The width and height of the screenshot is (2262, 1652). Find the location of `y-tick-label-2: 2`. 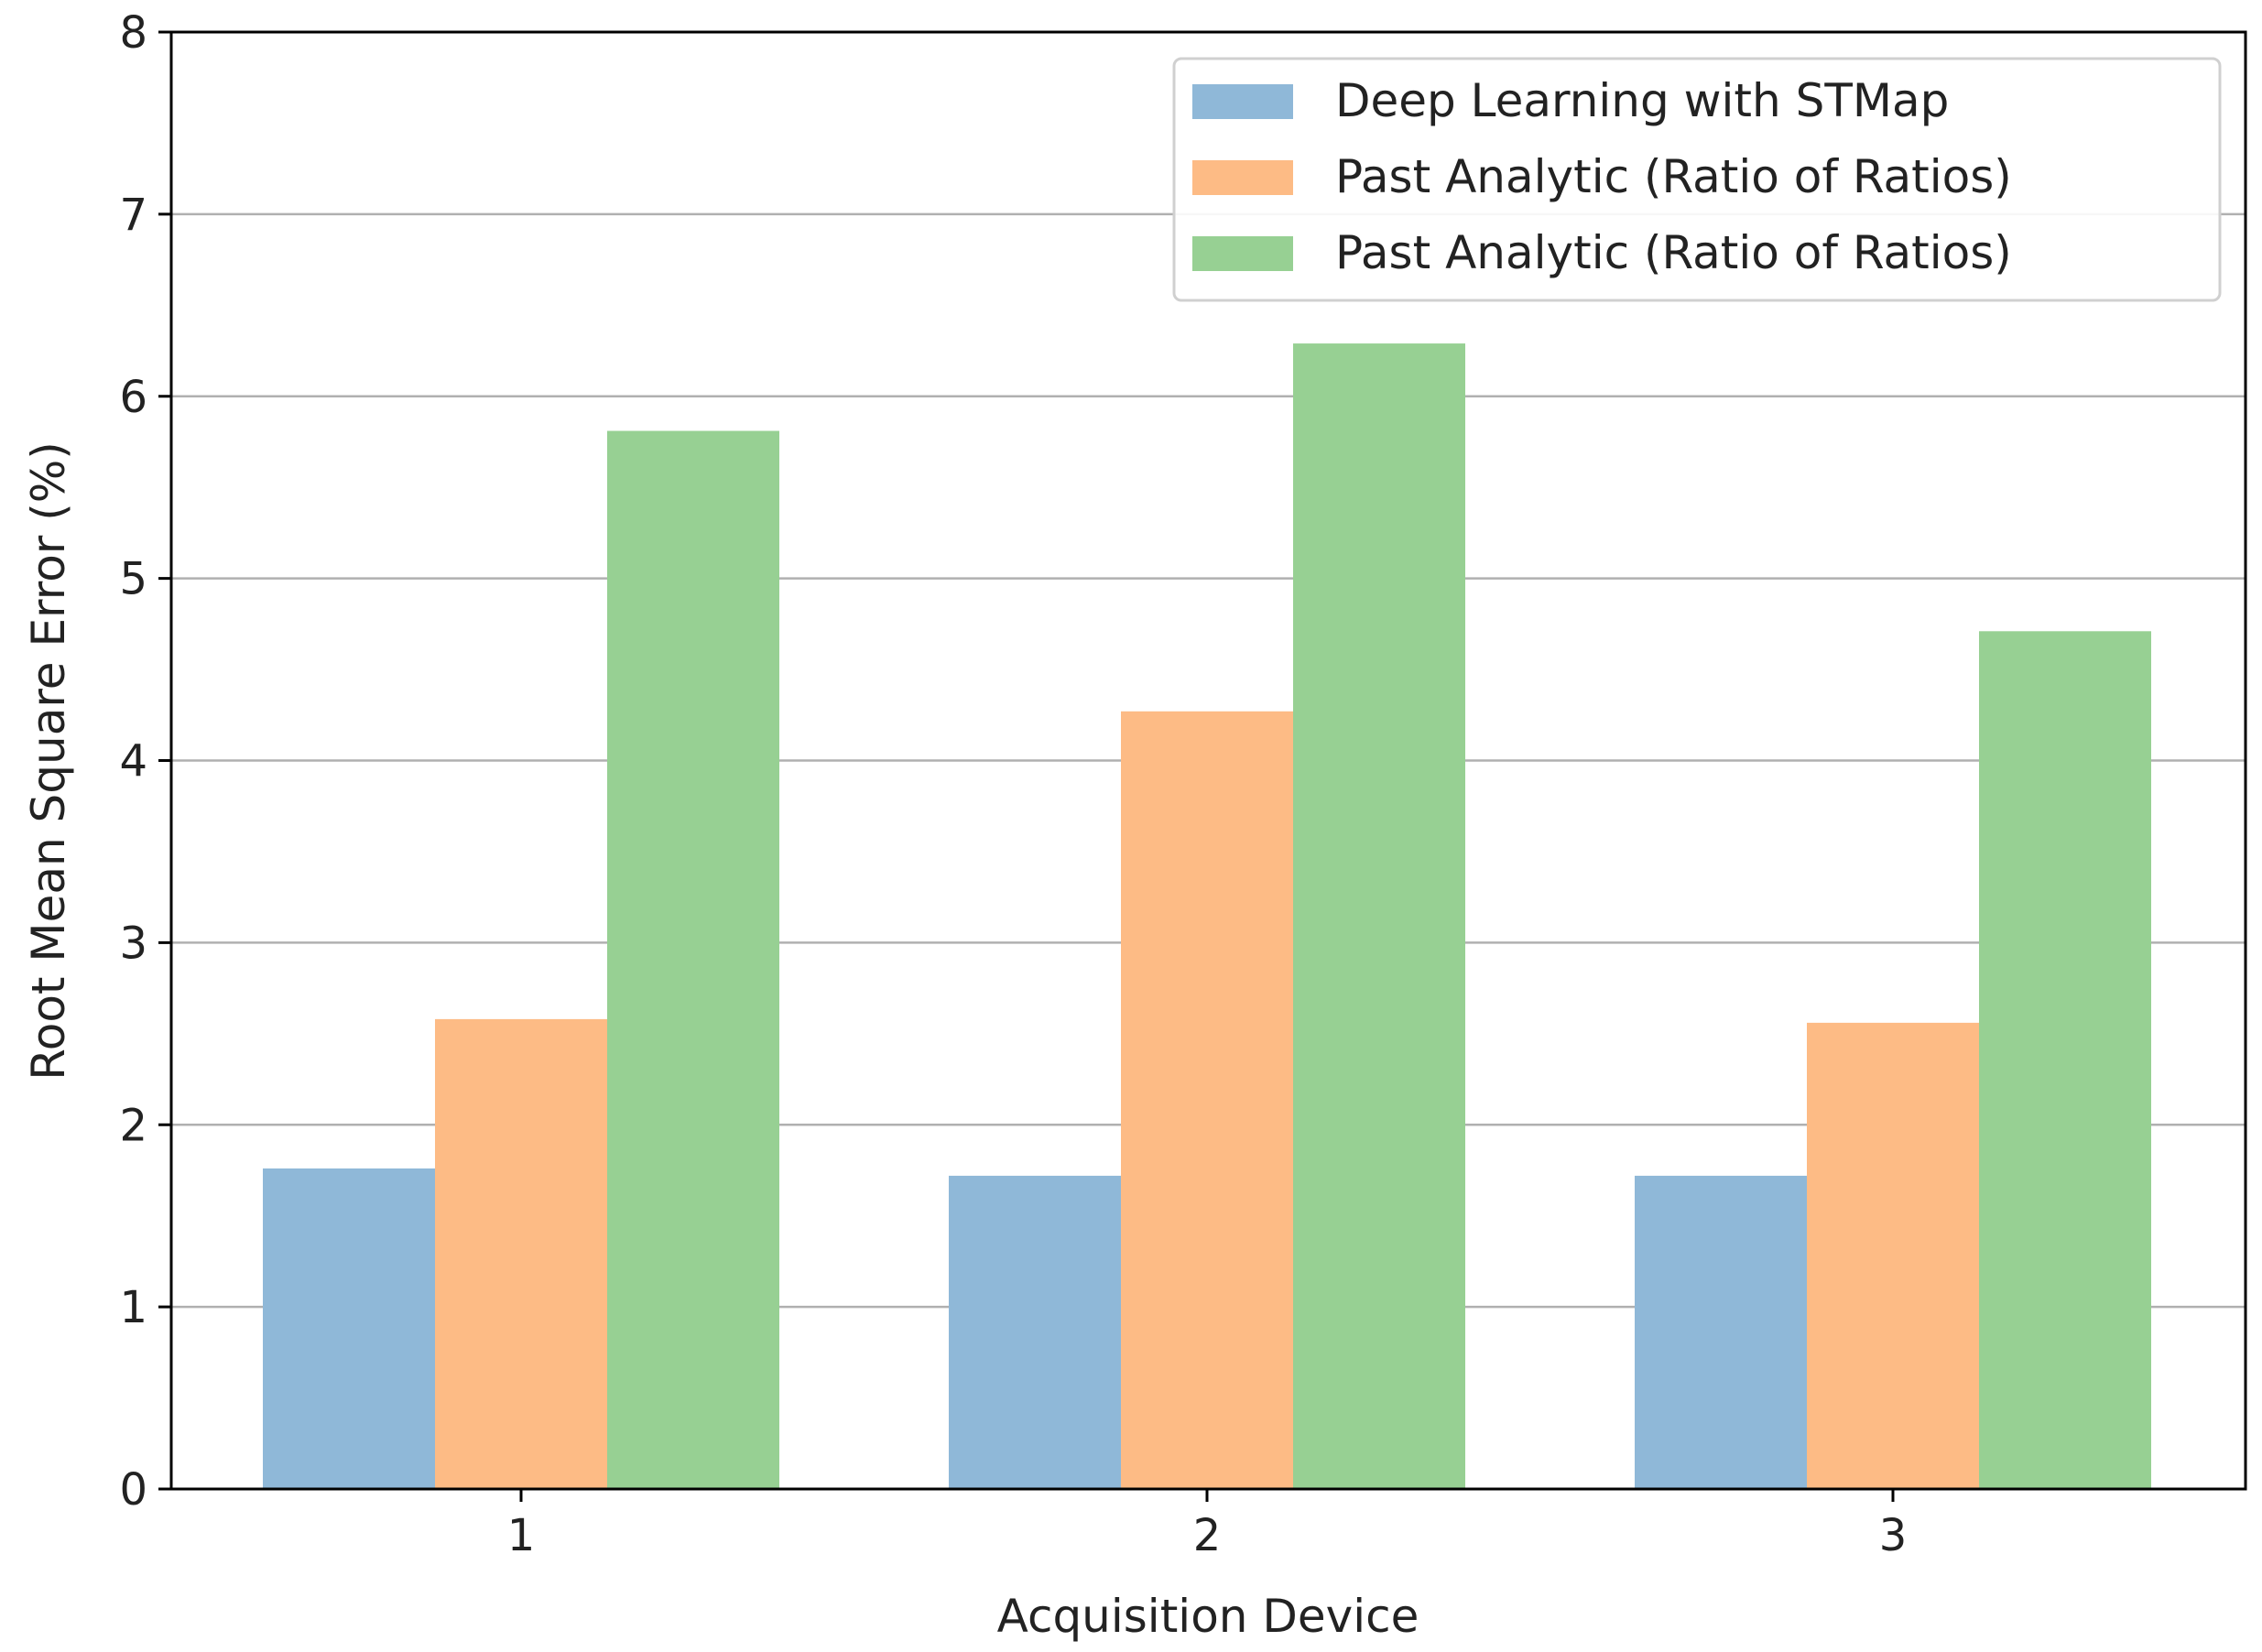

y-tick-label-2: 2 is located at coordinates (133, 1125).